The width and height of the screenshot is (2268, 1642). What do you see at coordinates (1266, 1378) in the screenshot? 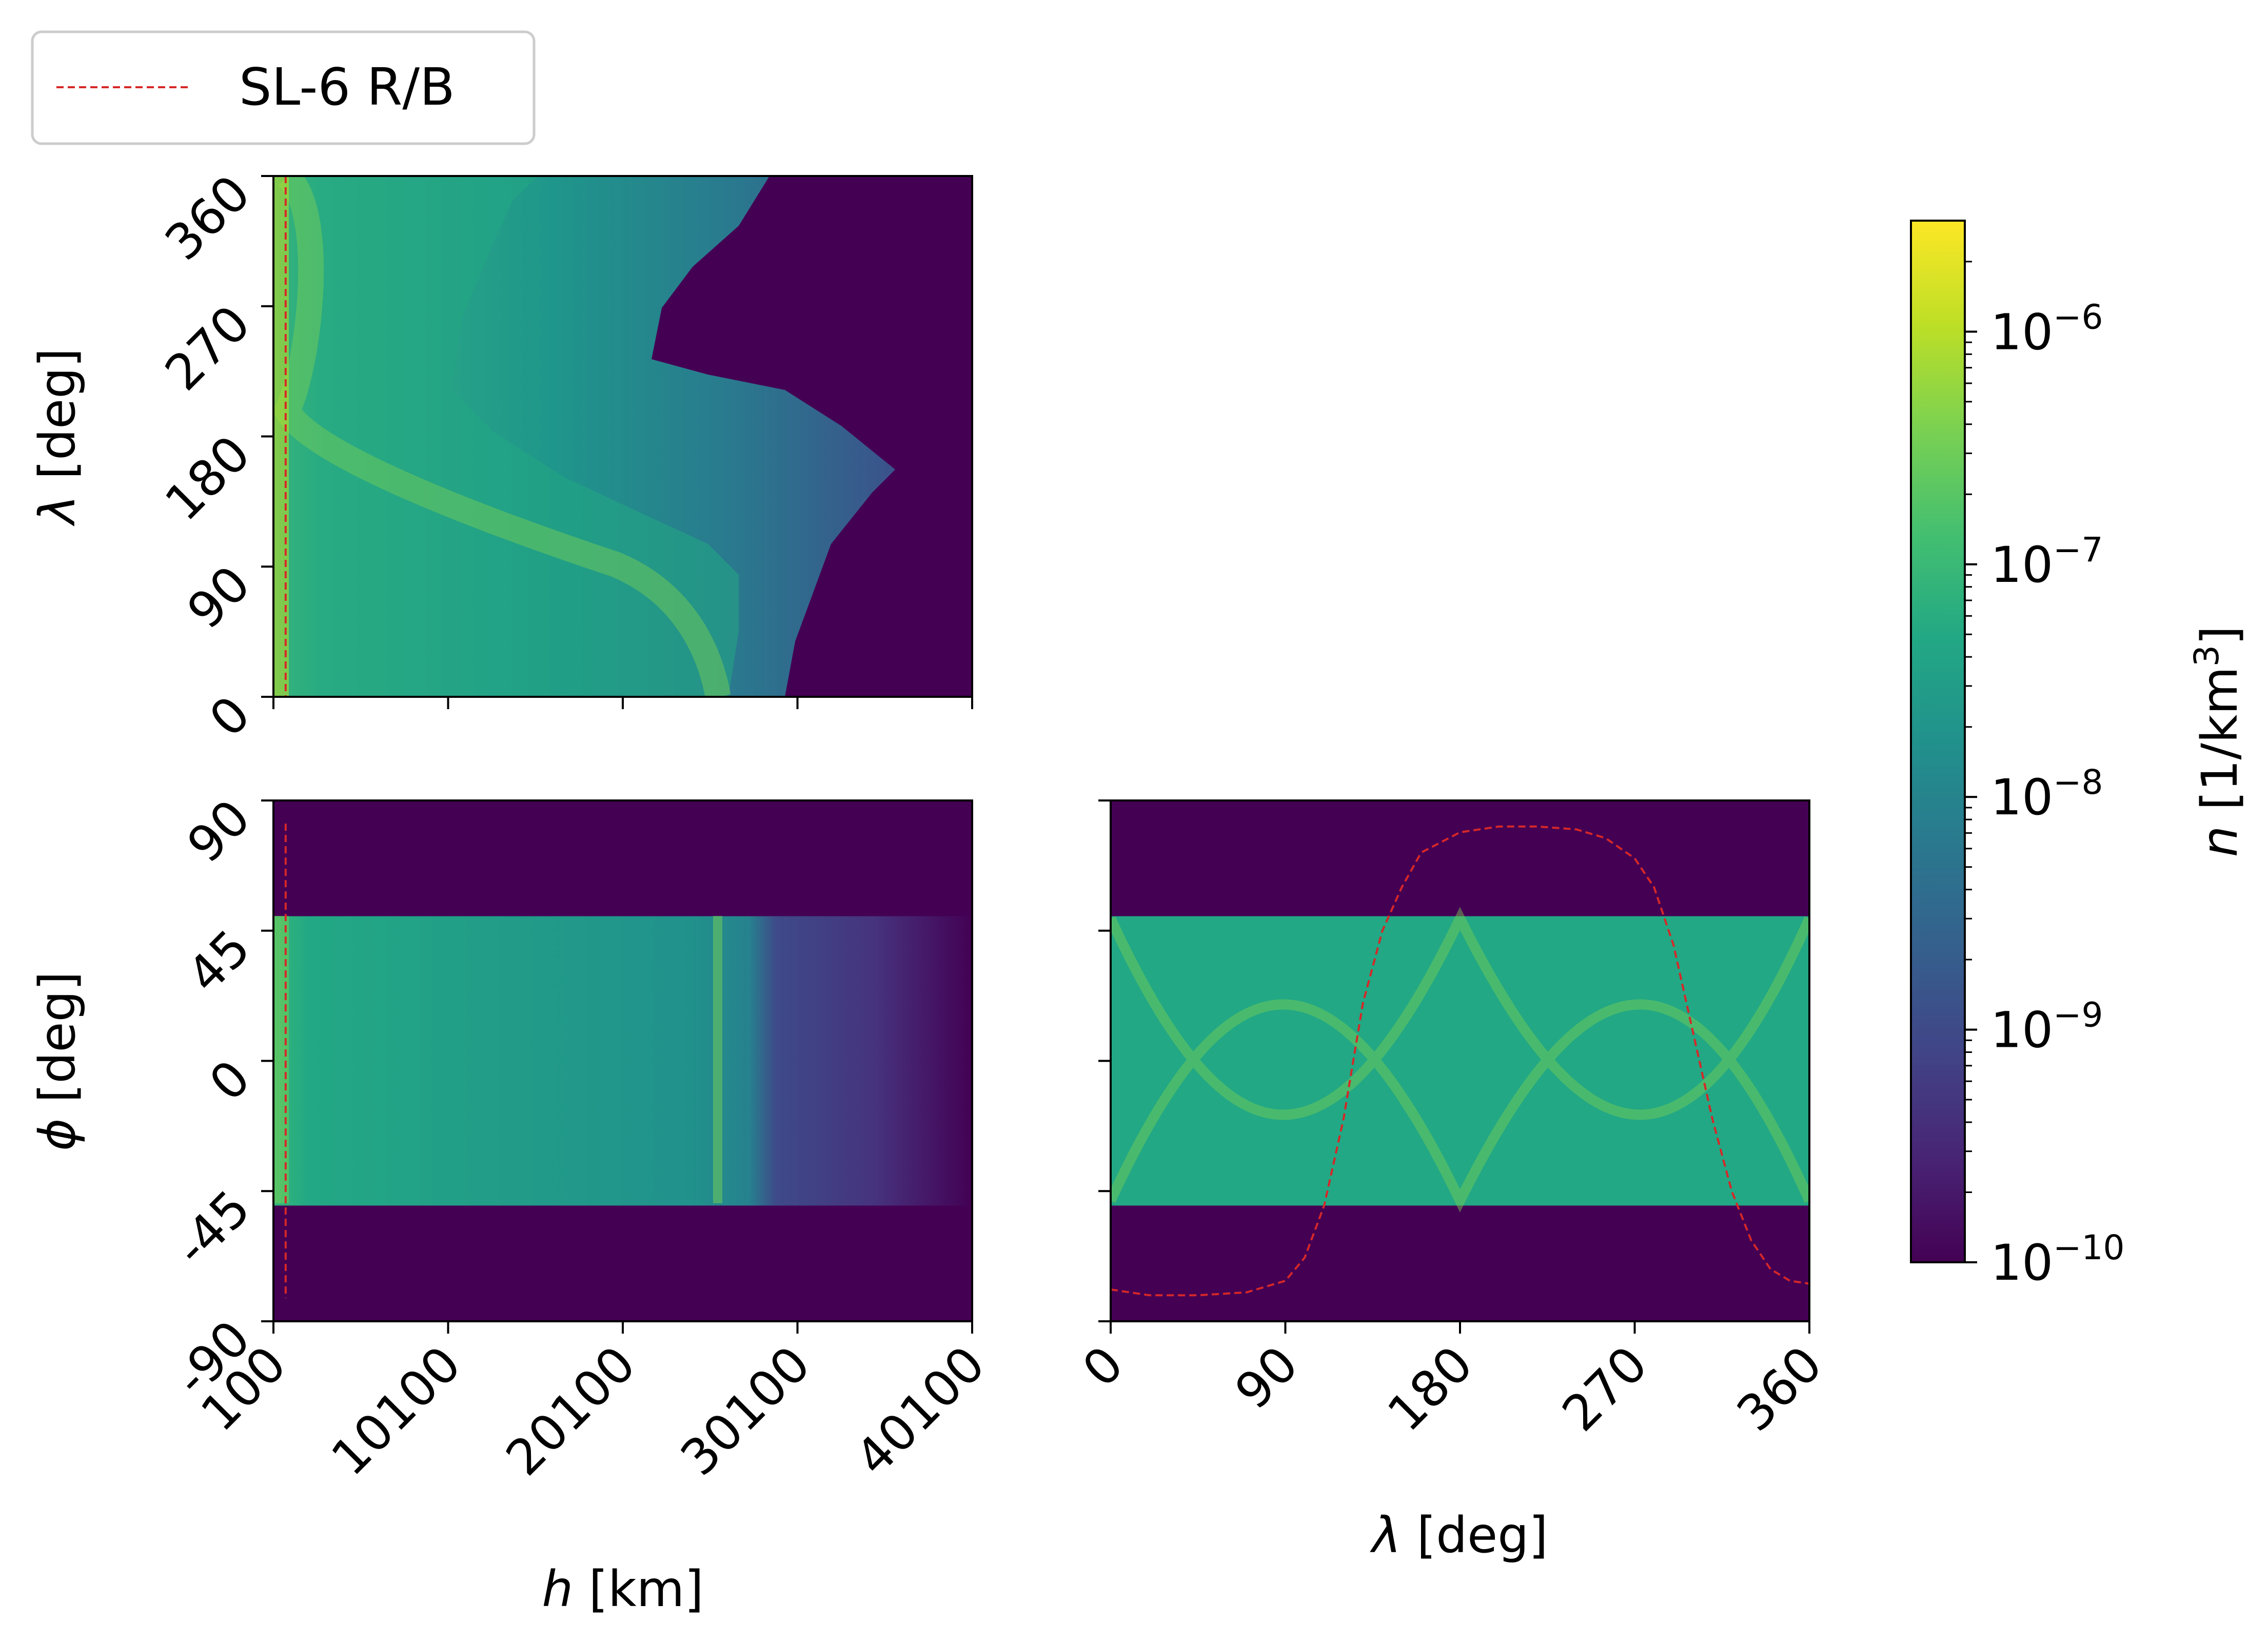
I see `x-tick-label: 90` at bounding box center [1266, 1378].